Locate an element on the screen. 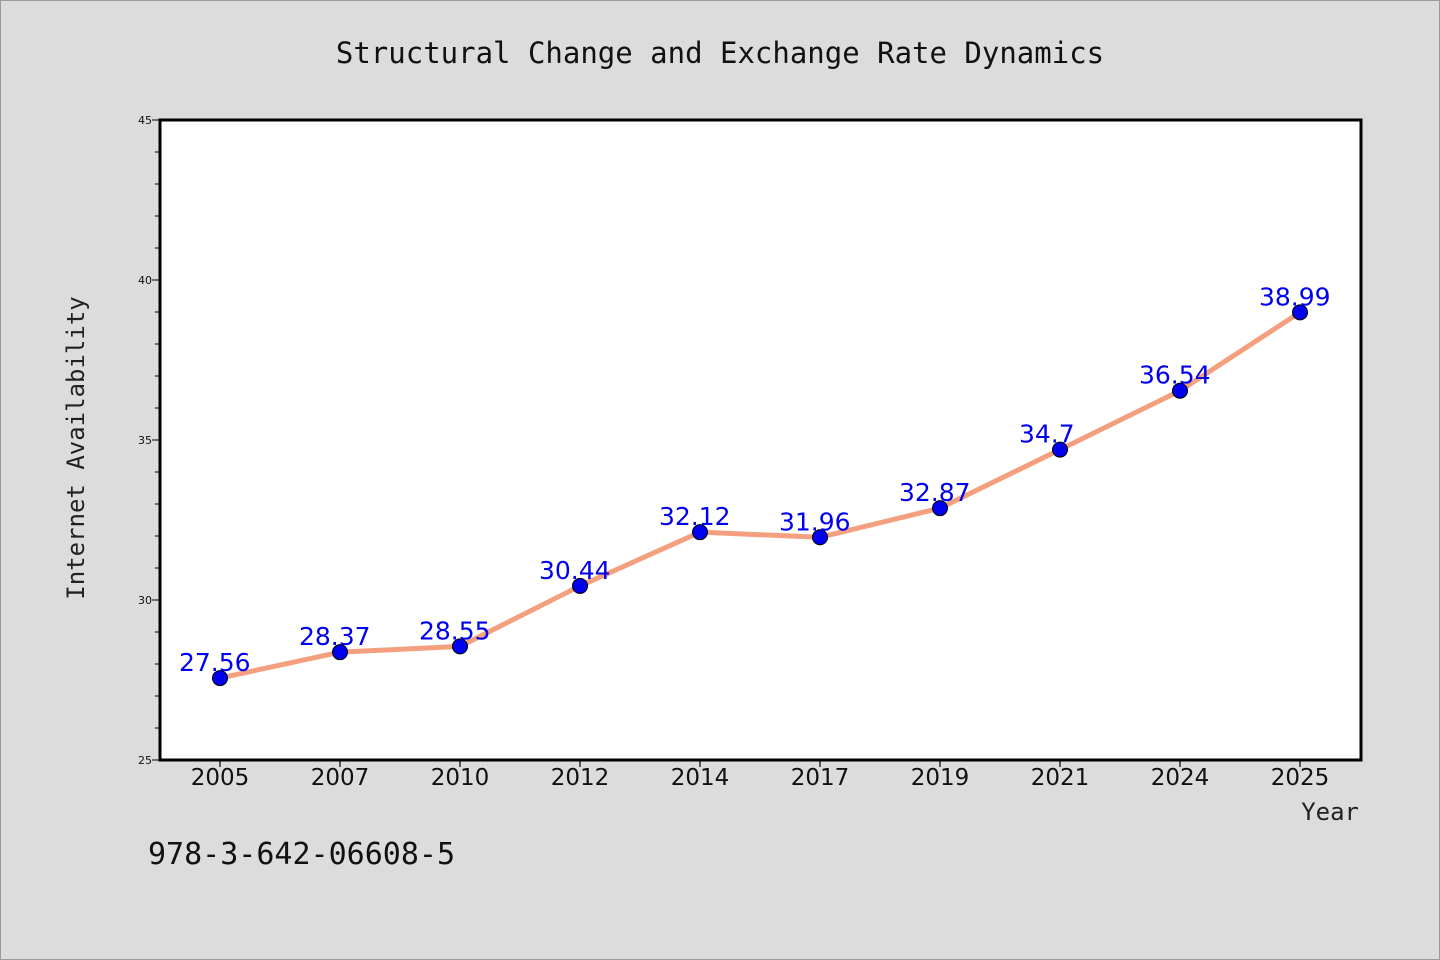 The width and height of the screenshot is (1440, 960). x-tick-label: 2005 is located at coordinates (220, 778).